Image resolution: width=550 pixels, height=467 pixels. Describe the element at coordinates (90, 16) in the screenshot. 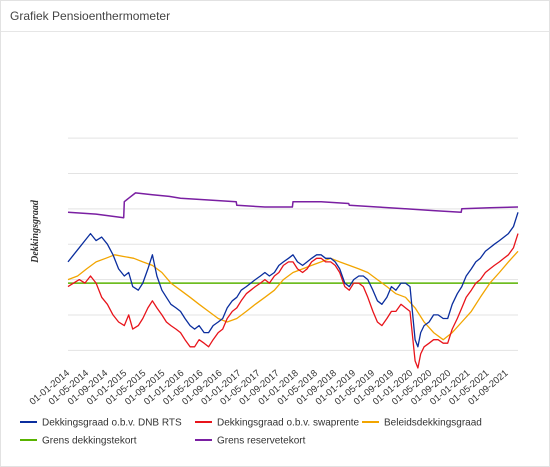

I see `page-title: Grafiek Pensioenthermometer` at that location.